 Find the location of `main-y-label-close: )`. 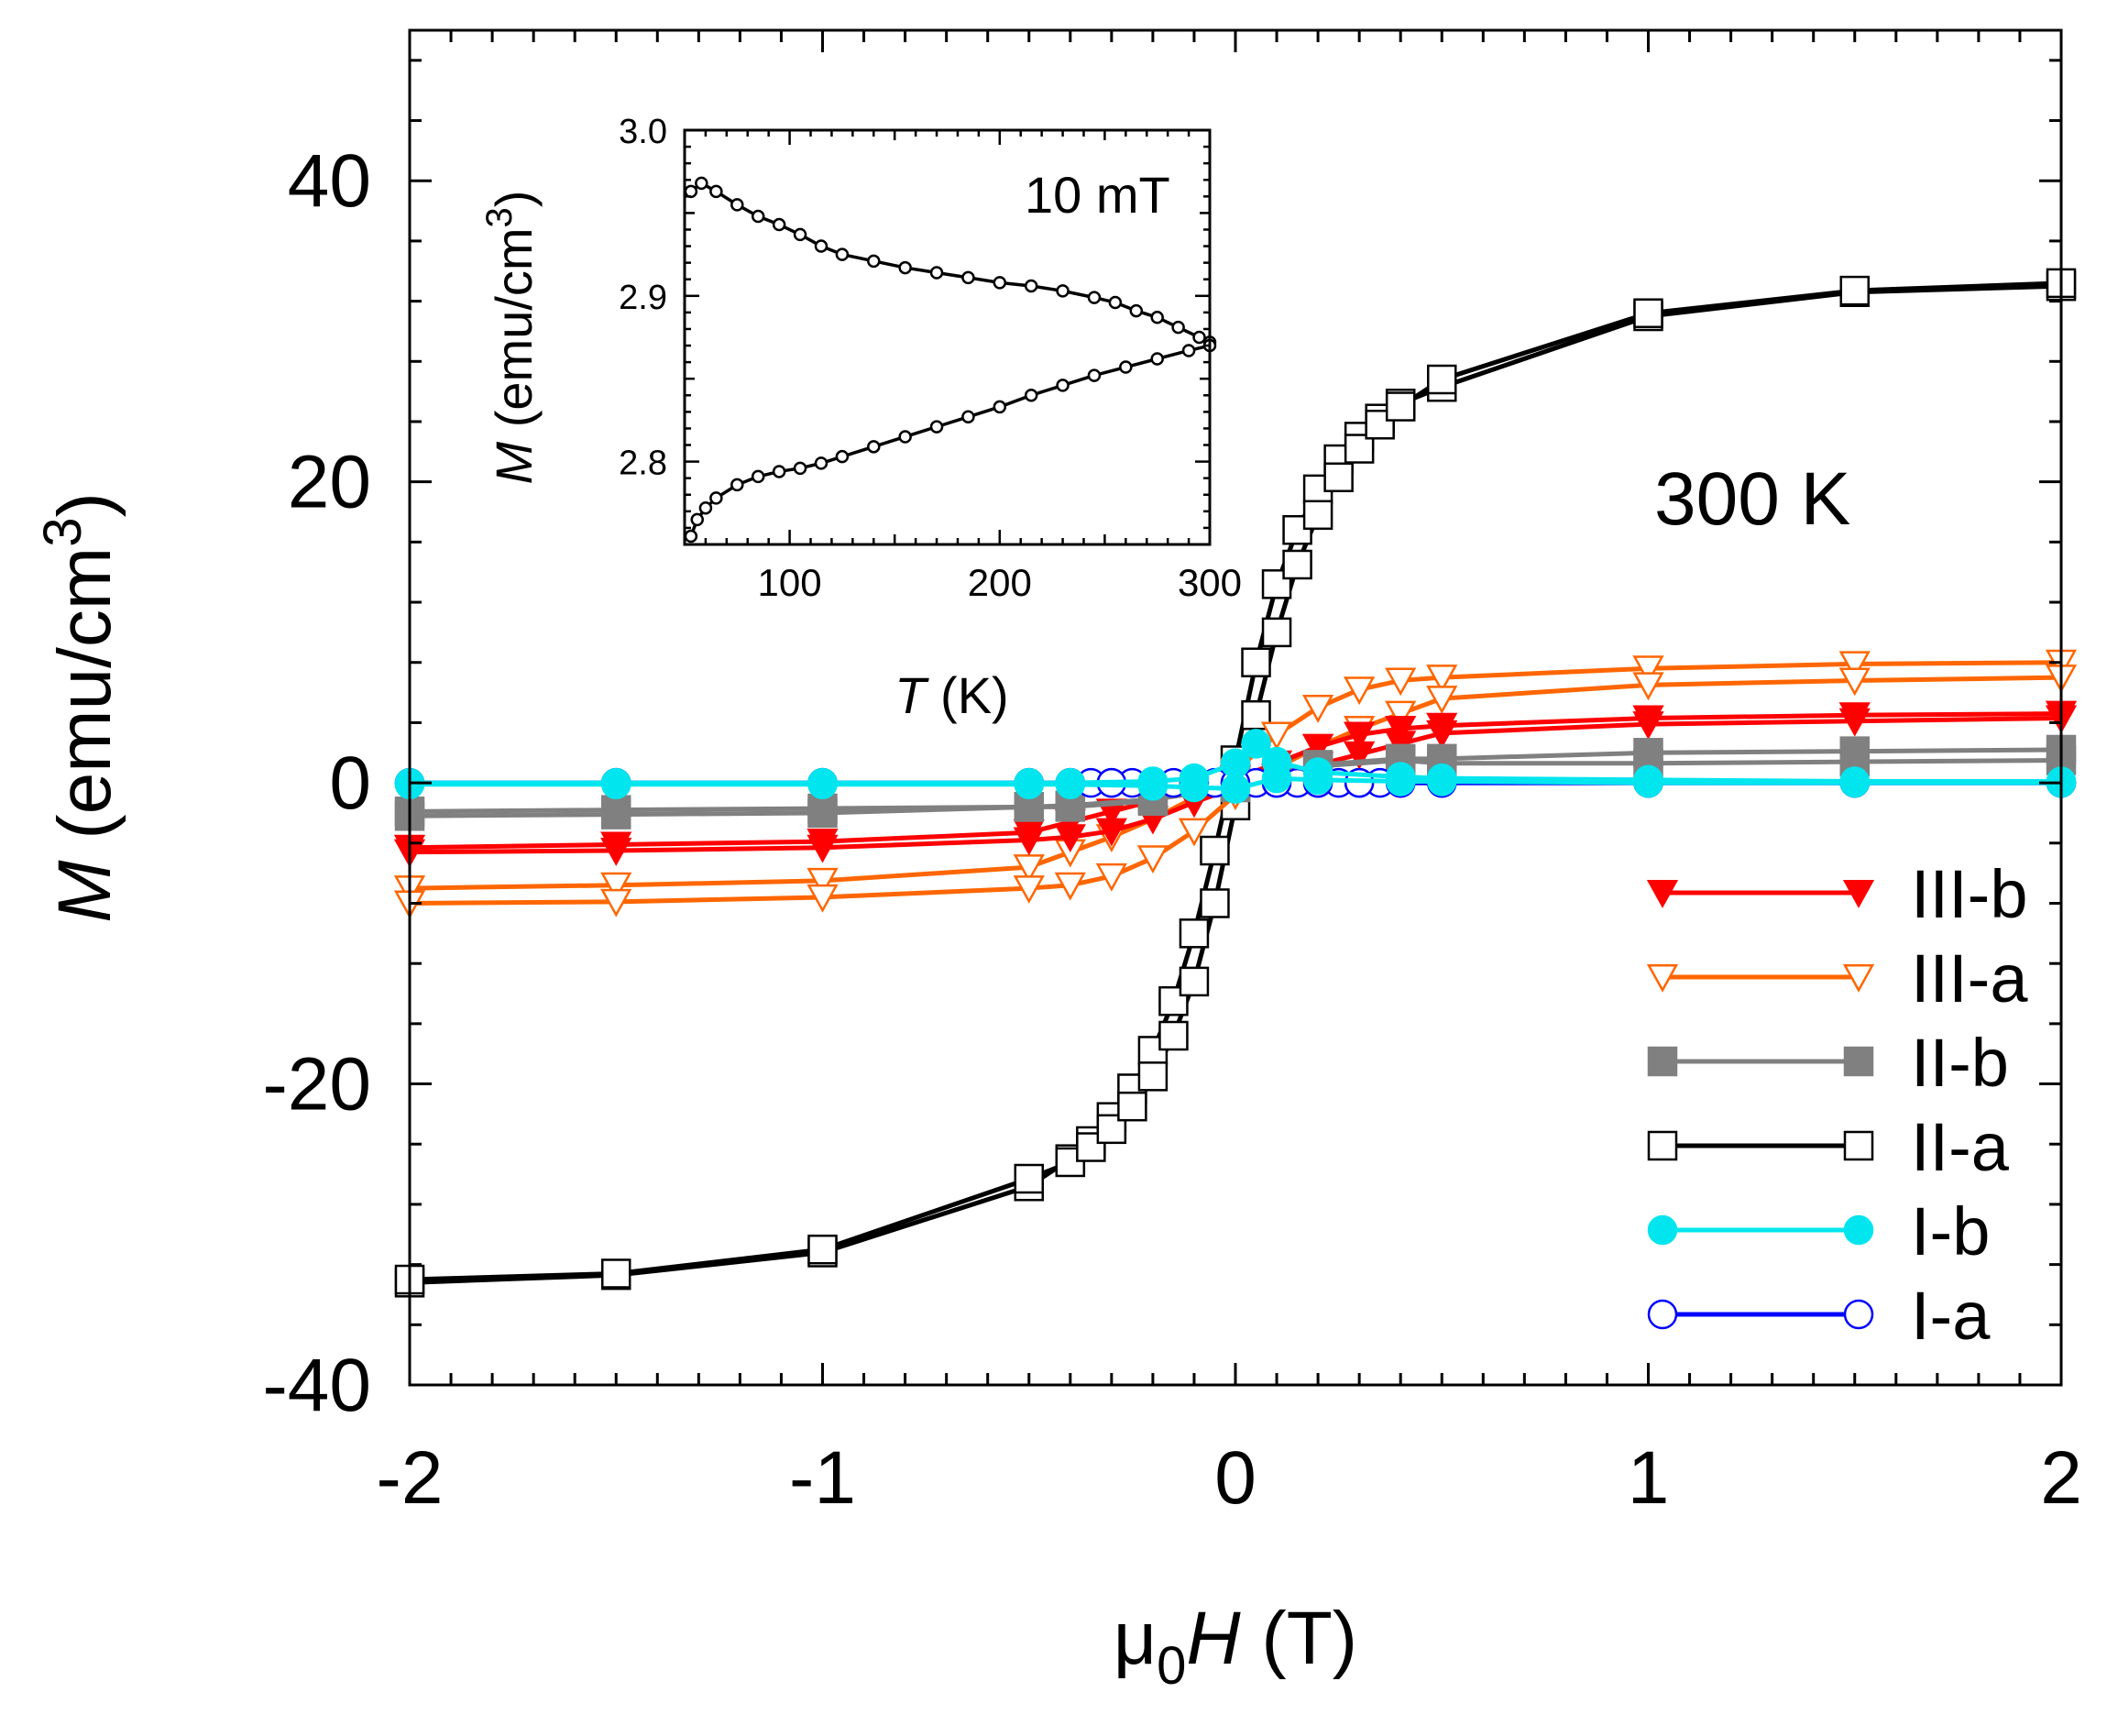

main-y-label-close: ) is located at coordinates (84, 505).